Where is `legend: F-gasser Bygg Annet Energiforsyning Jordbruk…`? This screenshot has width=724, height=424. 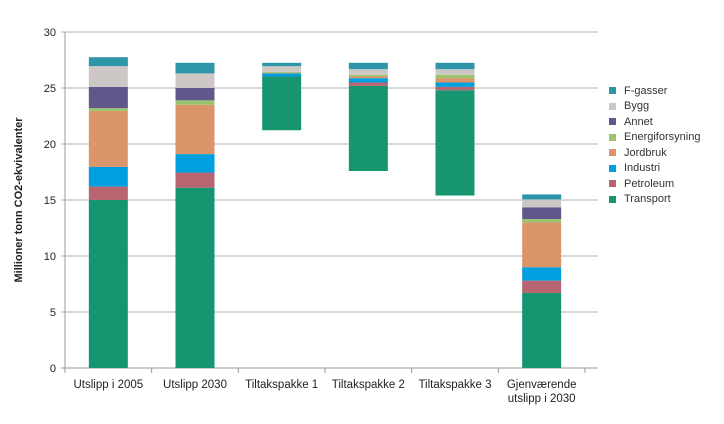 legend: F-gasser Bygg Annet Energiforsyning Jordbruk… is located at coordinates (654, 145).